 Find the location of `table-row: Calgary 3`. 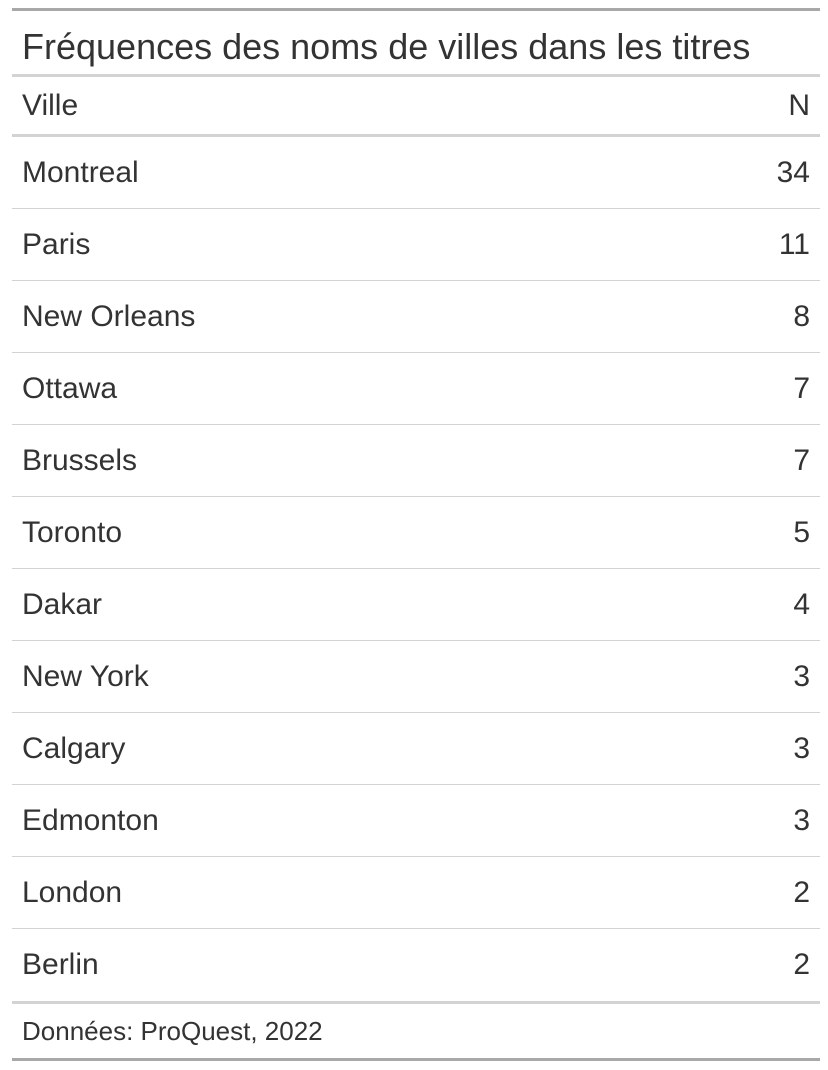

table-row: Calgary 3 is located at coordinates (416, 749).